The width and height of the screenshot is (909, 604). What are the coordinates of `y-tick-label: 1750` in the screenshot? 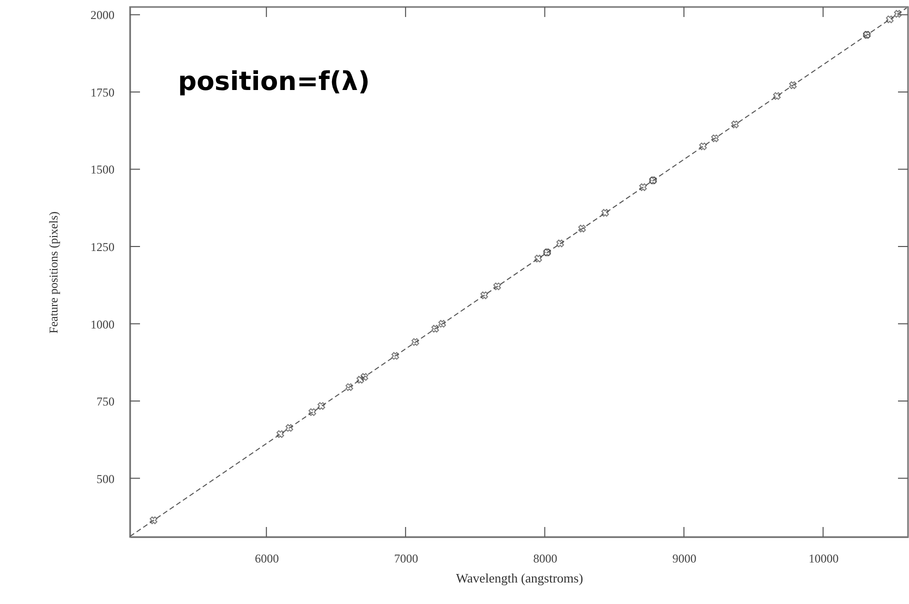 It's located at (102, 92).